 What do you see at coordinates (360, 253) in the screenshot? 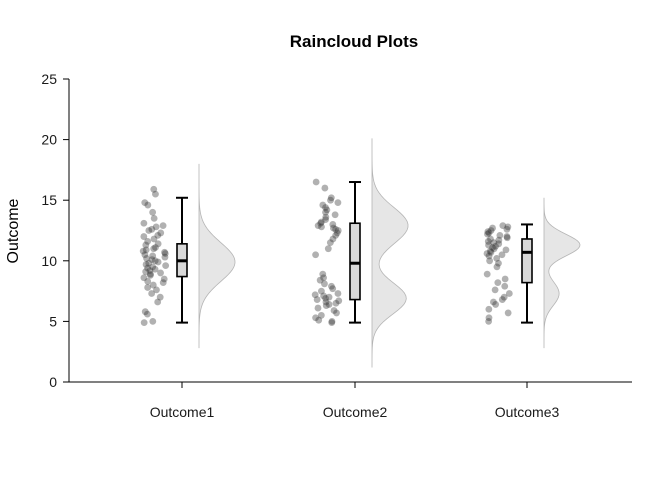
I see `group-outcome2` at bounding box center [360, 253].